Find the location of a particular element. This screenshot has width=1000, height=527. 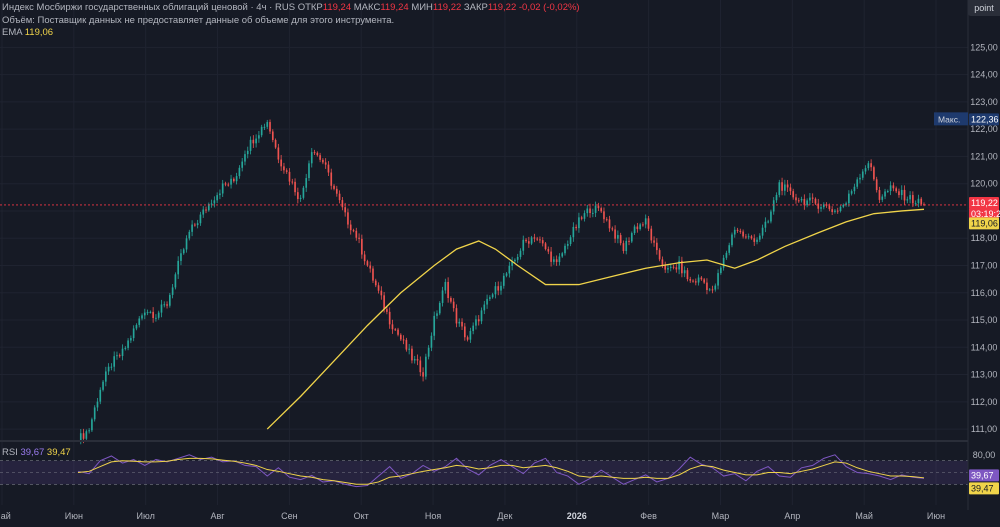

price-tick-label: 116,00 is located at coordinates (984, 293).